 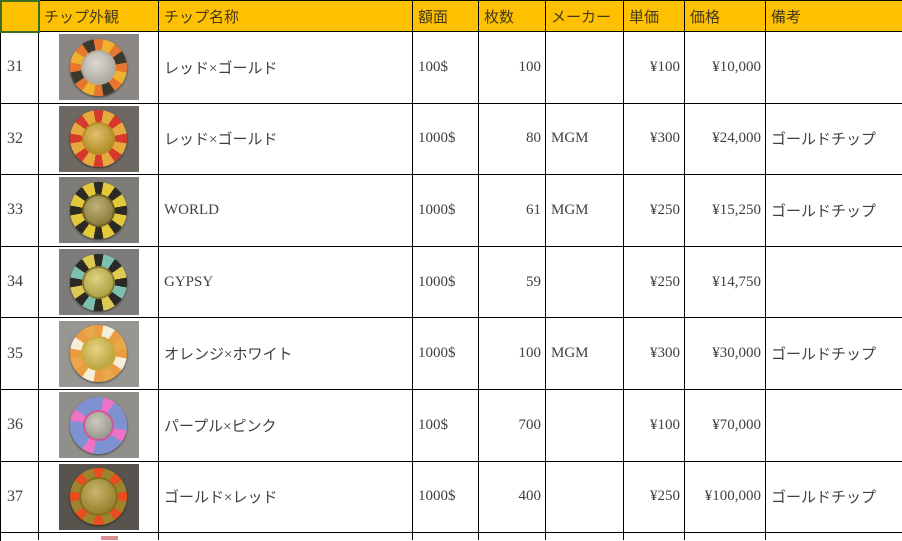 What do you see at coordinates (286, 425) in the screenshot?
I see `chip-name-cell: パープル×ピンク` at bounding box center [286, 425].